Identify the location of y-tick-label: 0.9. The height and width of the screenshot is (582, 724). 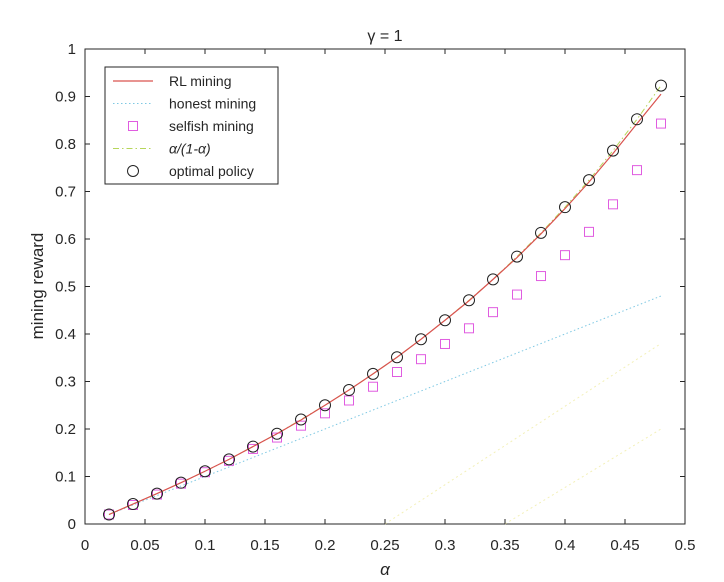
(65, 97).